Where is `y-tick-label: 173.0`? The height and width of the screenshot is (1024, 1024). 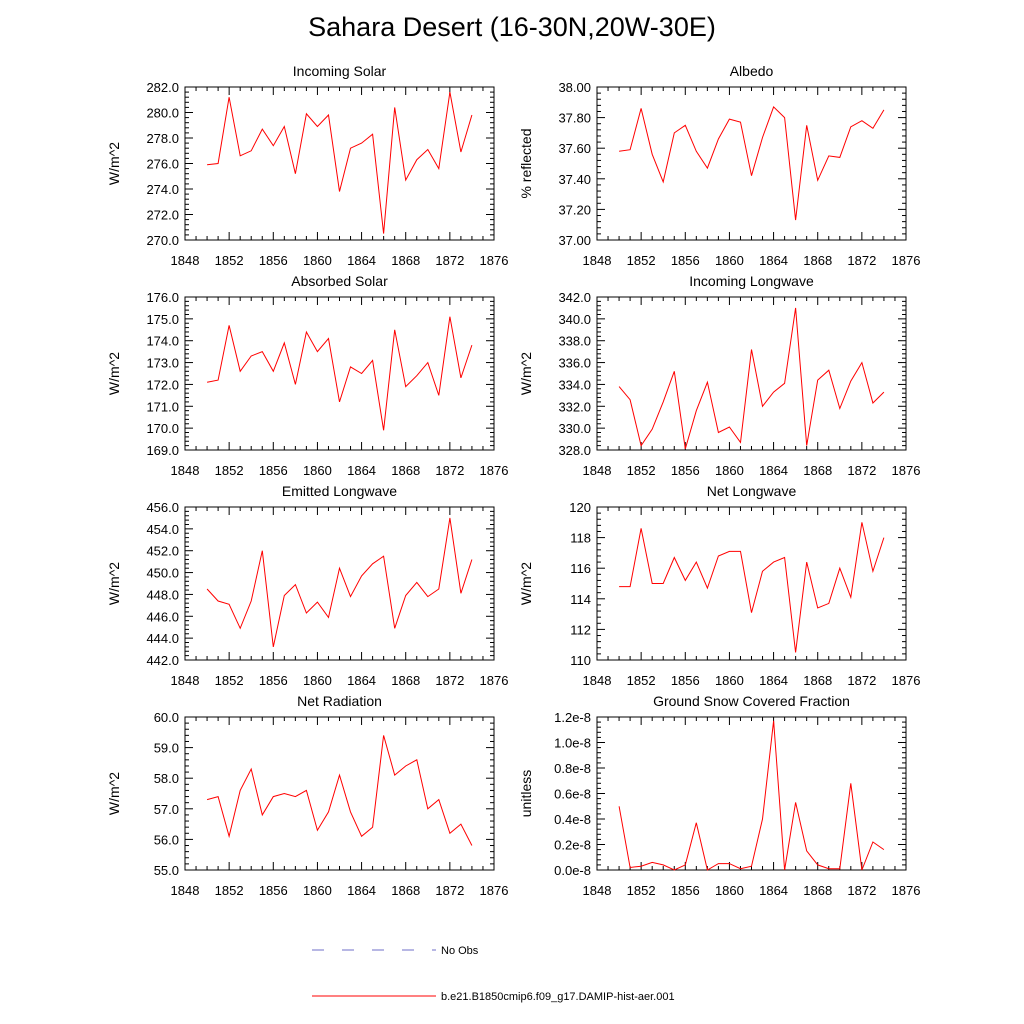 y-tick-label: 173.0 is located at coordinates (162, 363).